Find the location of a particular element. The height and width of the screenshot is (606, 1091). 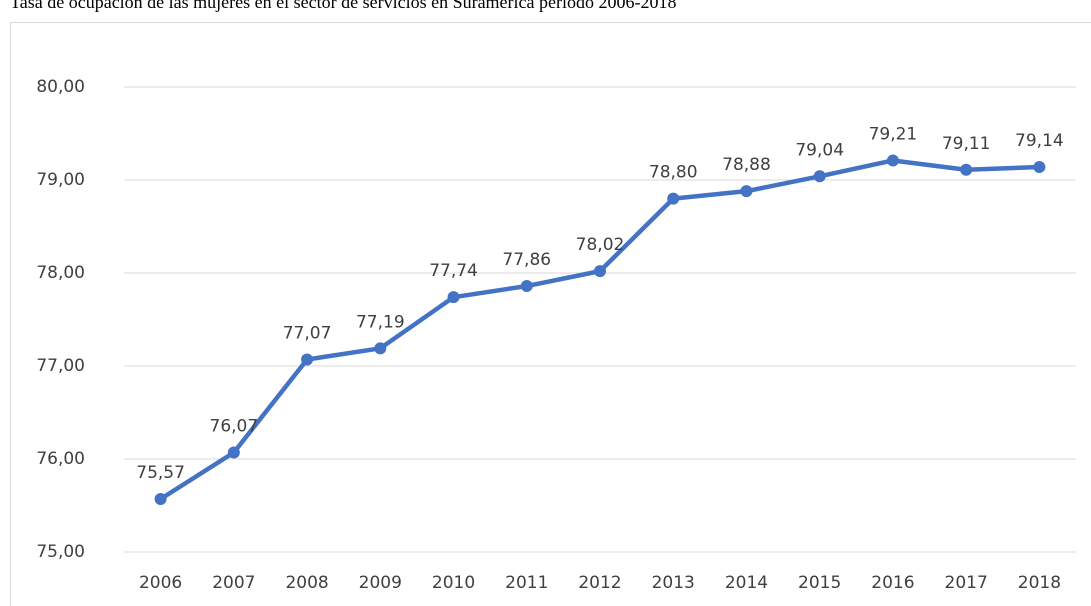

data-label: 77,86 is located at coordinates (526, 260).